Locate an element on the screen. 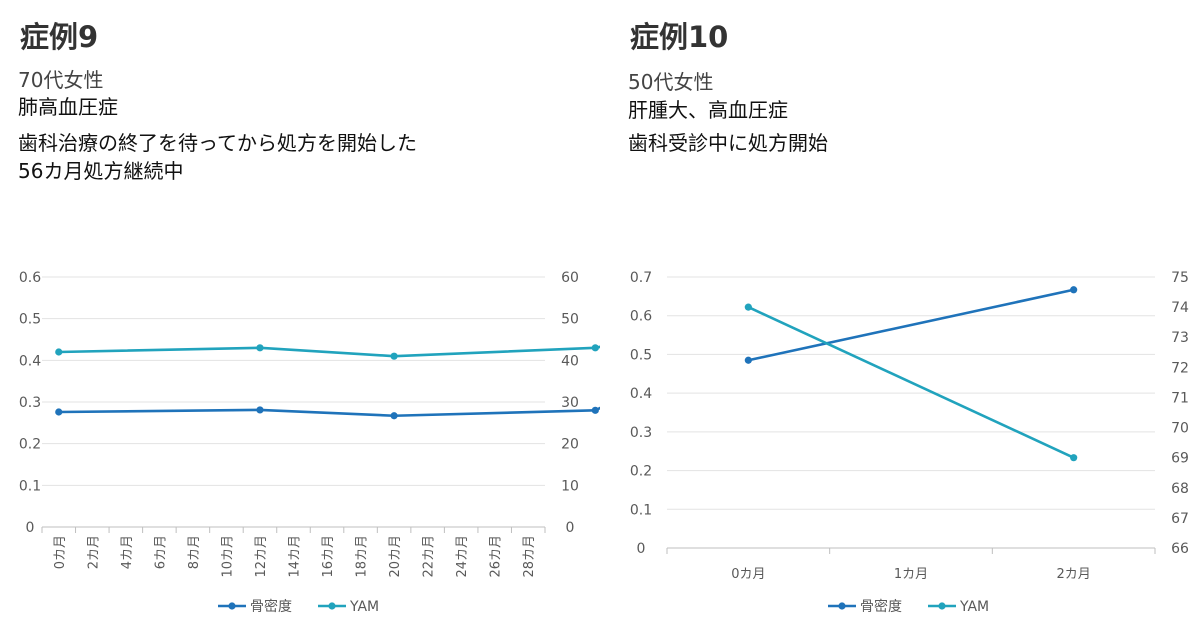  y-right-tick-label: 71 is located at coordinates (1180, 398).